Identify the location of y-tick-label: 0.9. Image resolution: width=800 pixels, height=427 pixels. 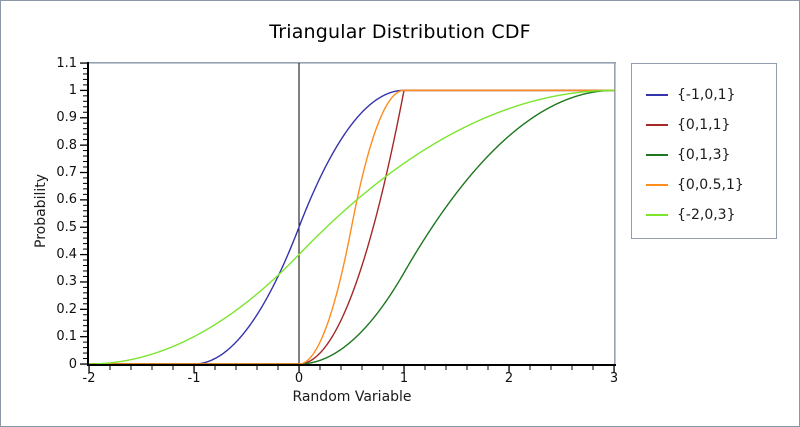
(66, 118).